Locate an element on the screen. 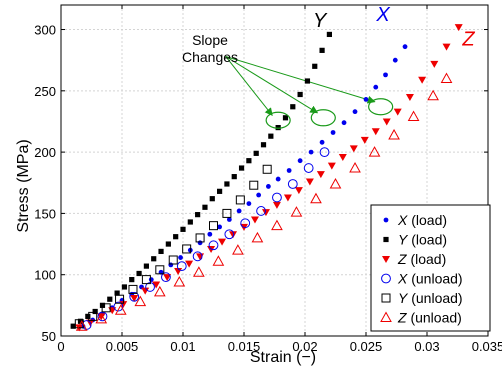 This screenshot has height=371, width=502. legend-entry: Z (unload) is located at coordinates (429, 318).